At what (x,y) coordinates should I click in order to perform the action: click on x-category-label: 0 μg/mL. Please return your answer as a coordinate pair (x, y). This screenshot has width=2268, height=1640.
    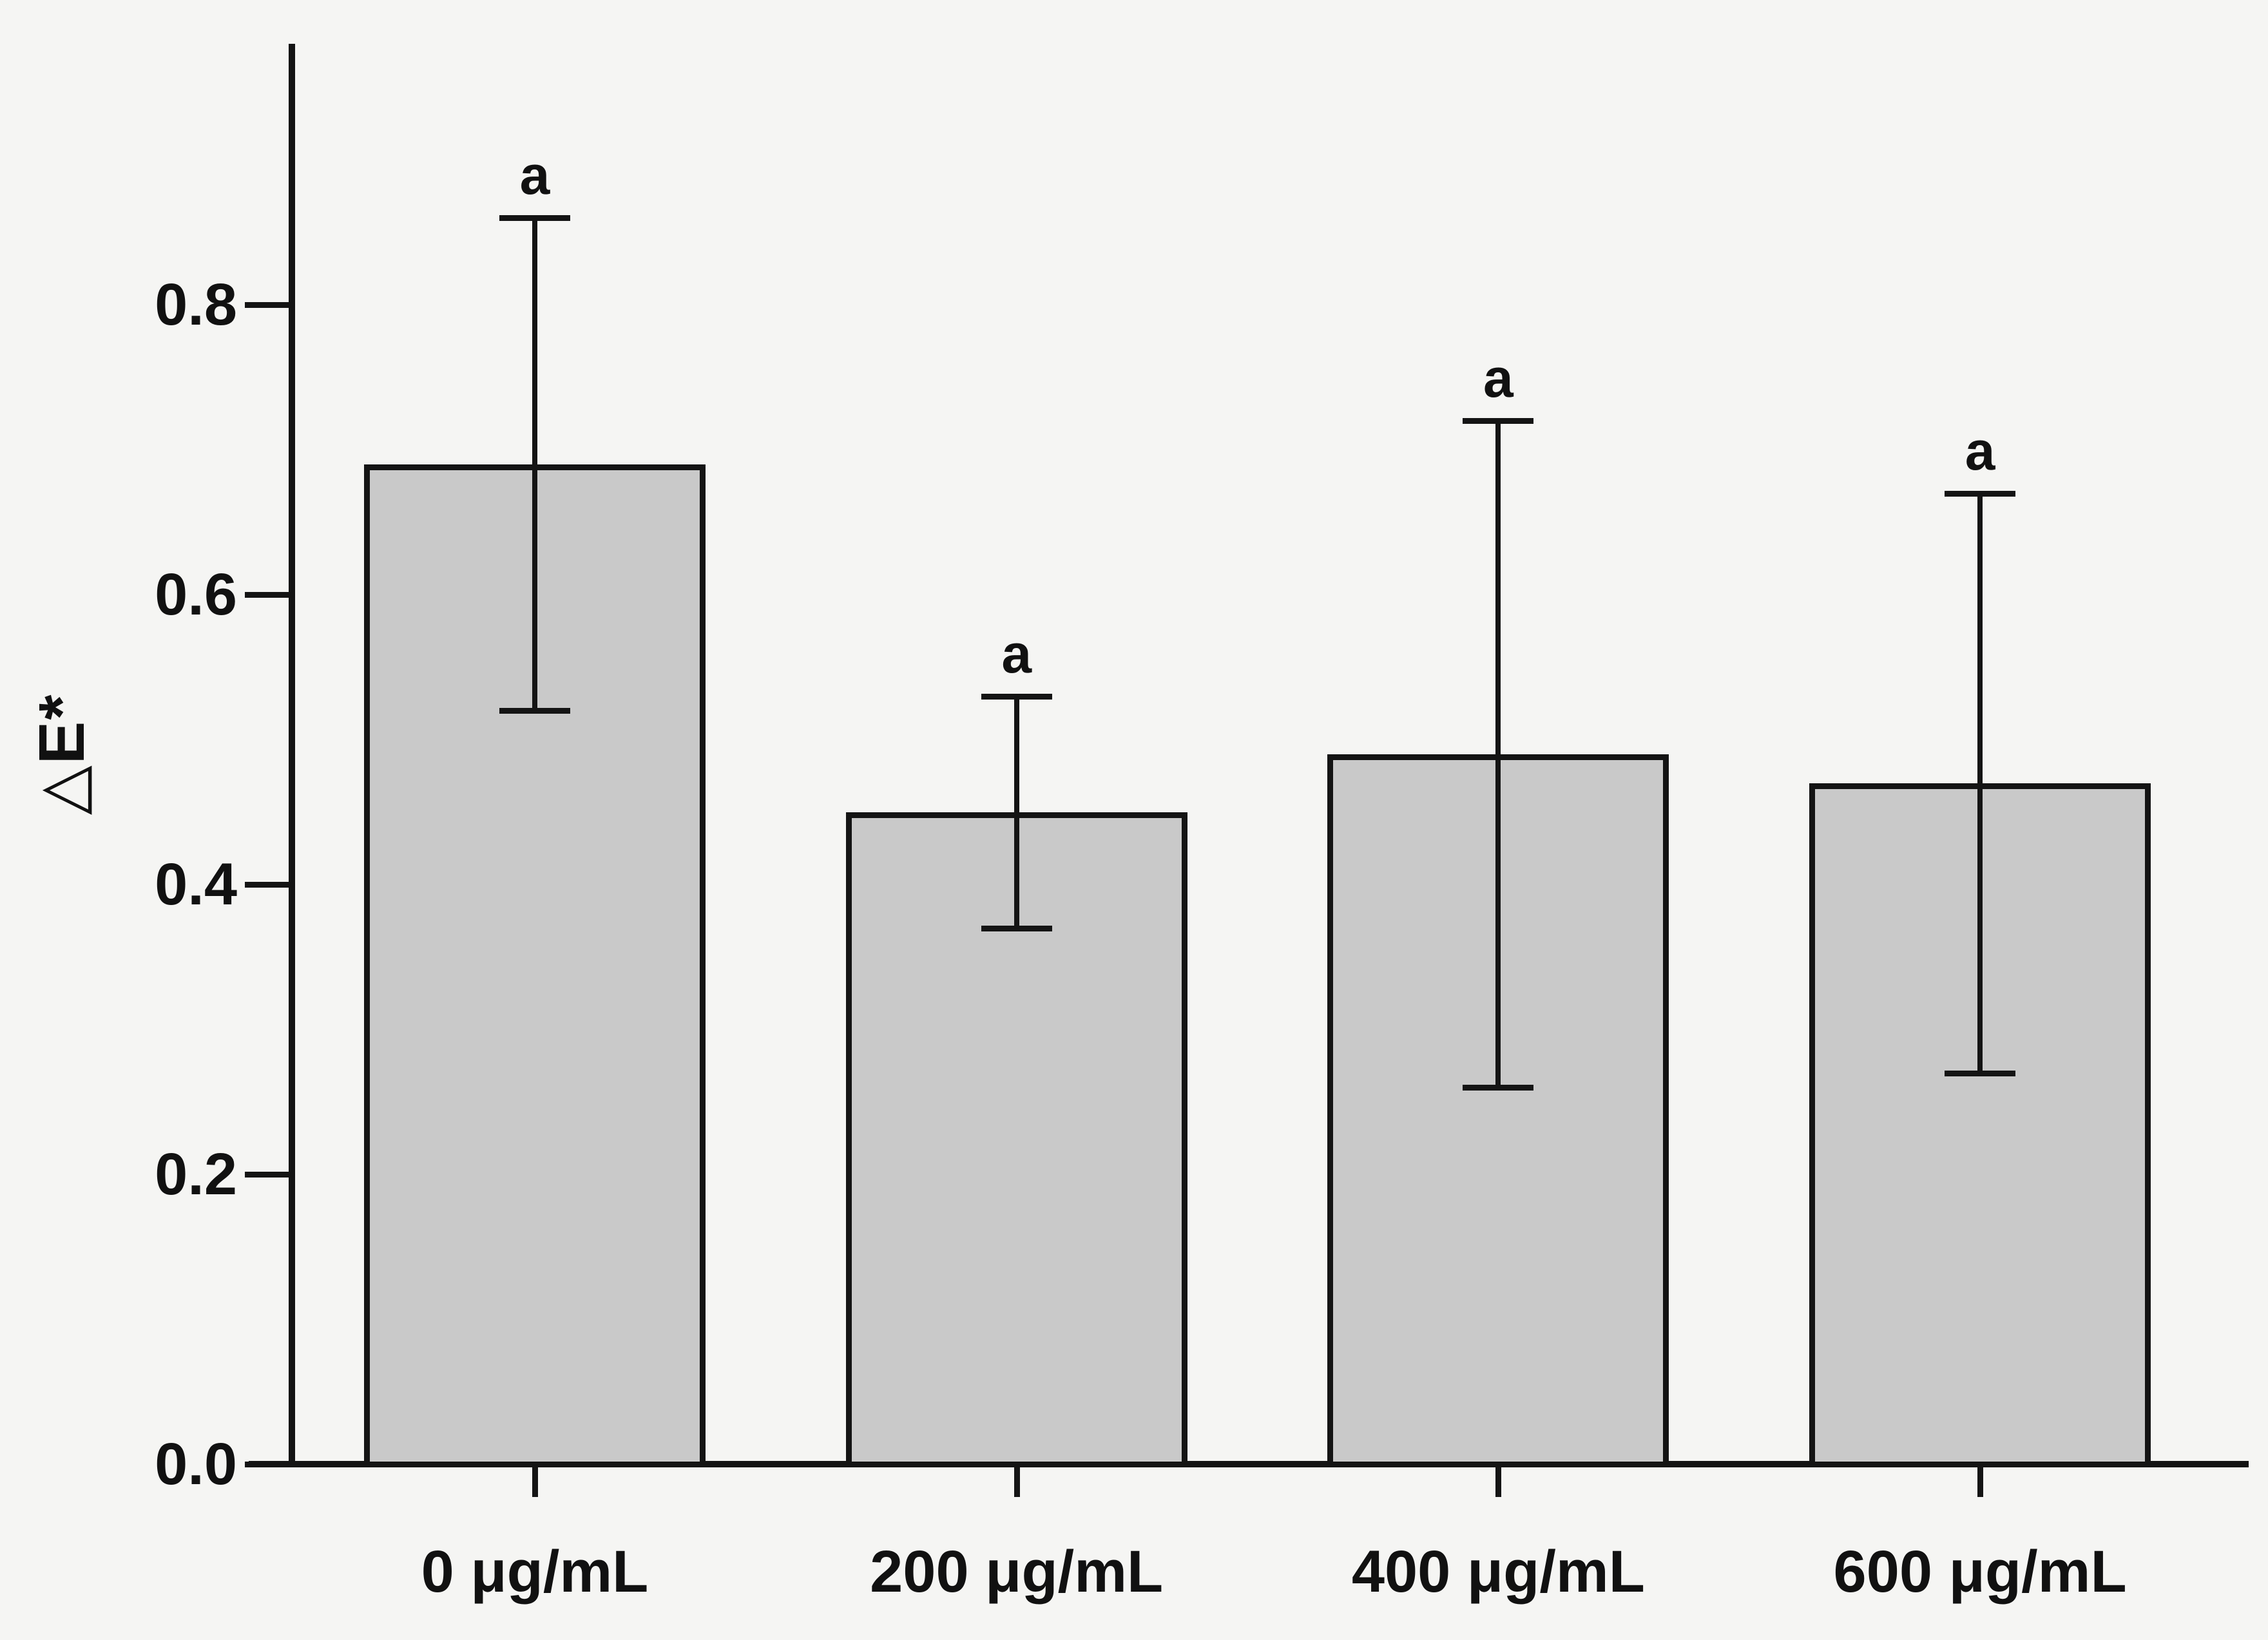
    Looking at the image, I should click on (535, 1572).